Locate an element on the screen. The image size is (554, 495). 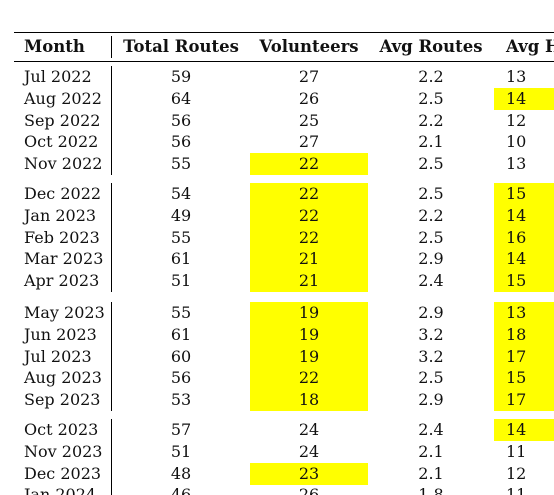
header-month: Month is located at coordinates (54, 46).